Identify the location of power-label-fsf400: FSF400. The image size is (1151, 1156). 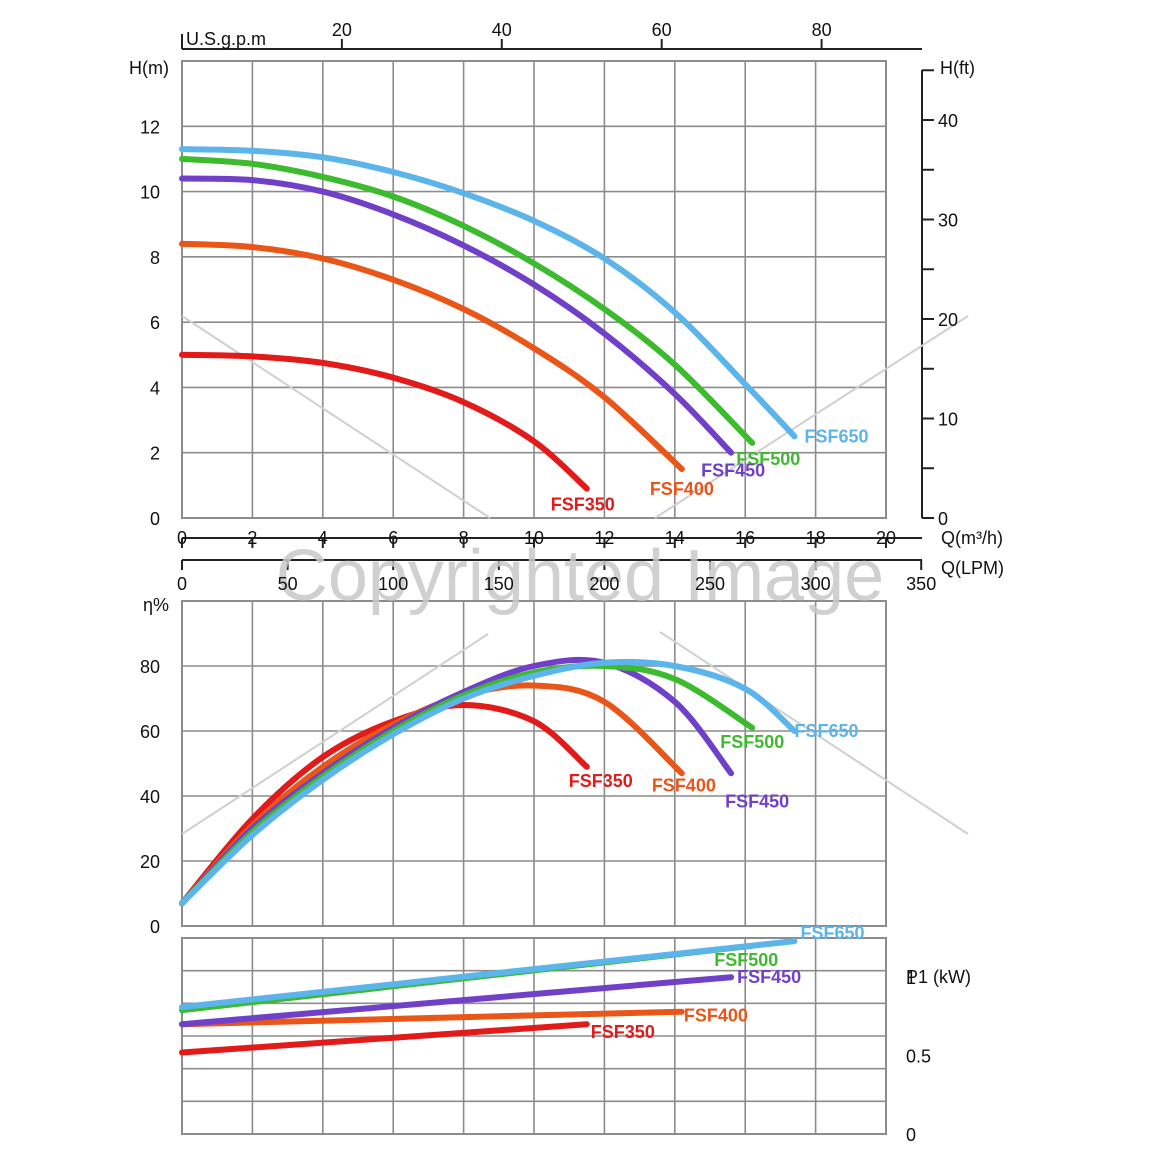
(716, 1016).